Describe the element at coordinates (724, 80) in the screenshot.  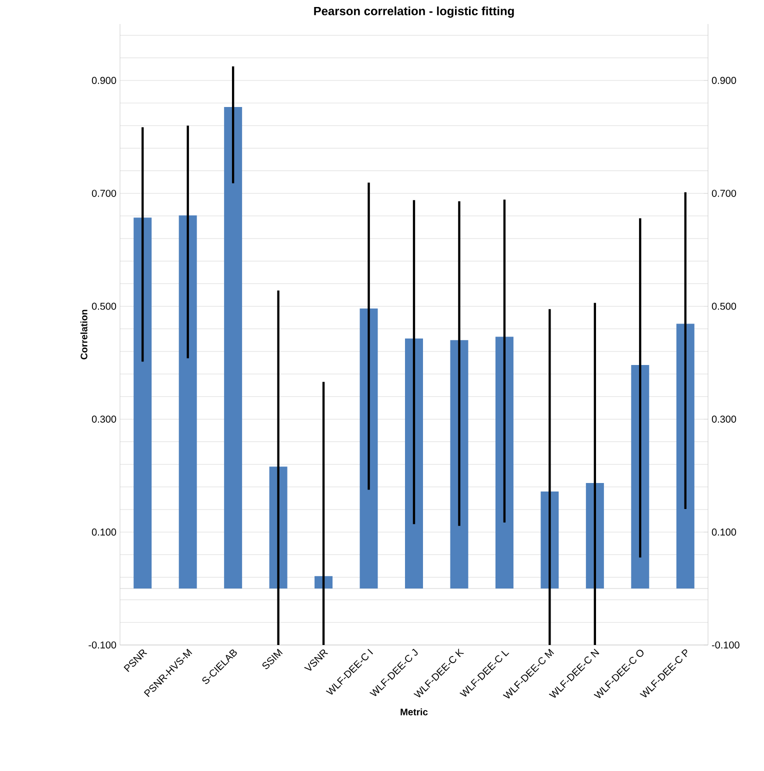
I see `y2-tick-label: 0.900` at that location.